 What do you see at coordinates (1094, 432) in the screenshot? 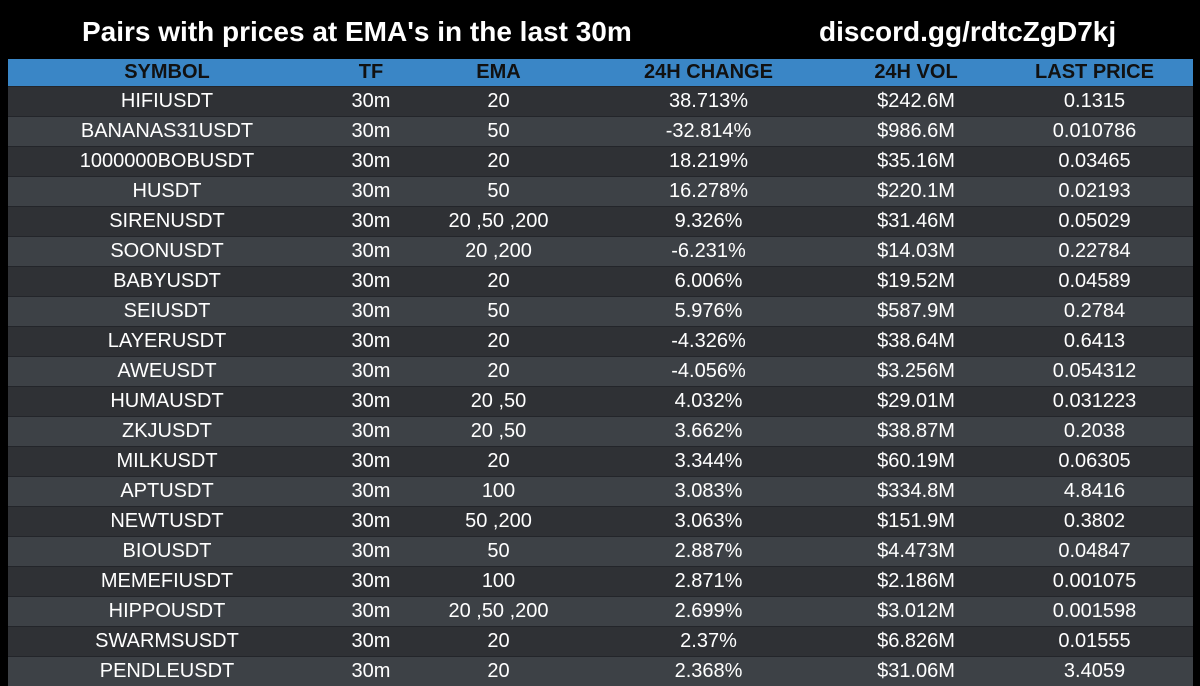
I see `cell-last-price: 0.2038` at bounding box center [1094, 432].